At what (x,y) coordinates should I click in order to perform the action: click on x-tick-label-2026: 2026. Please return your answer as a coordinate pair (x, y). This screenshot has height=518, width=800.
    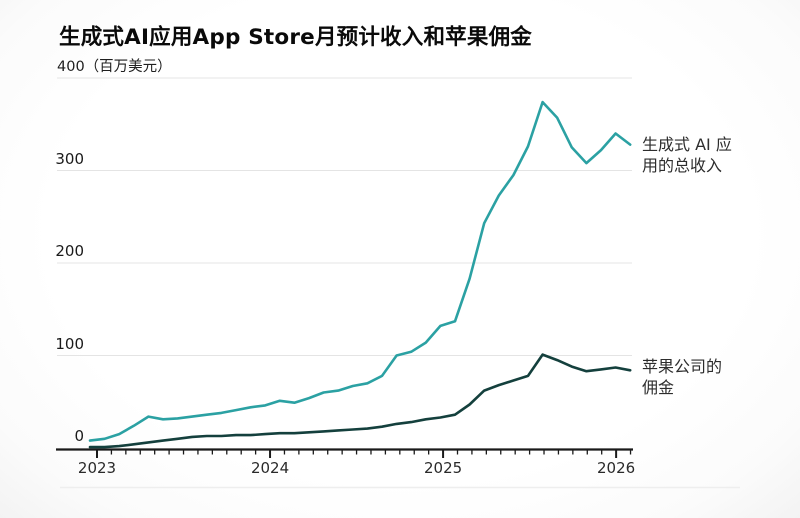
    Looking at the image, I should click on (616, 468).